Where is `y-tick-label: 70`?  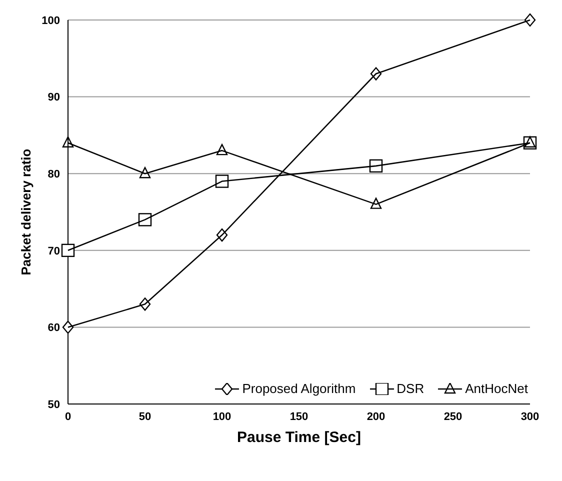 y-tick-label: 70 is located at coordinates (54, 251).